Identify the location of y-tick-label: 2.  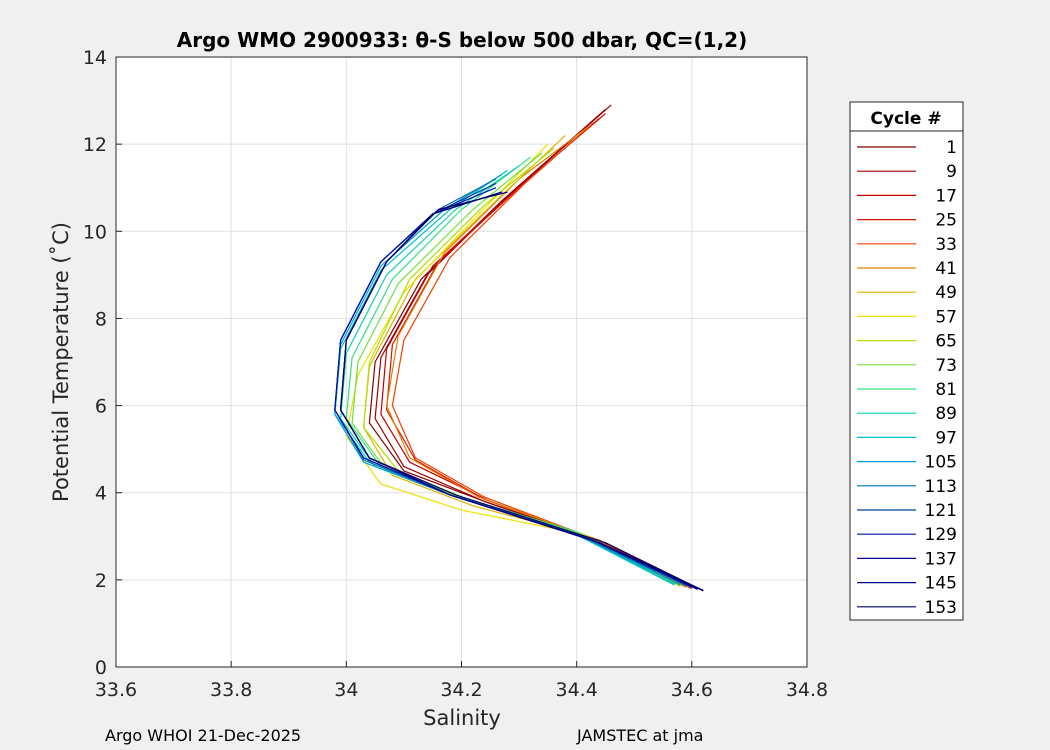
(101, 581).